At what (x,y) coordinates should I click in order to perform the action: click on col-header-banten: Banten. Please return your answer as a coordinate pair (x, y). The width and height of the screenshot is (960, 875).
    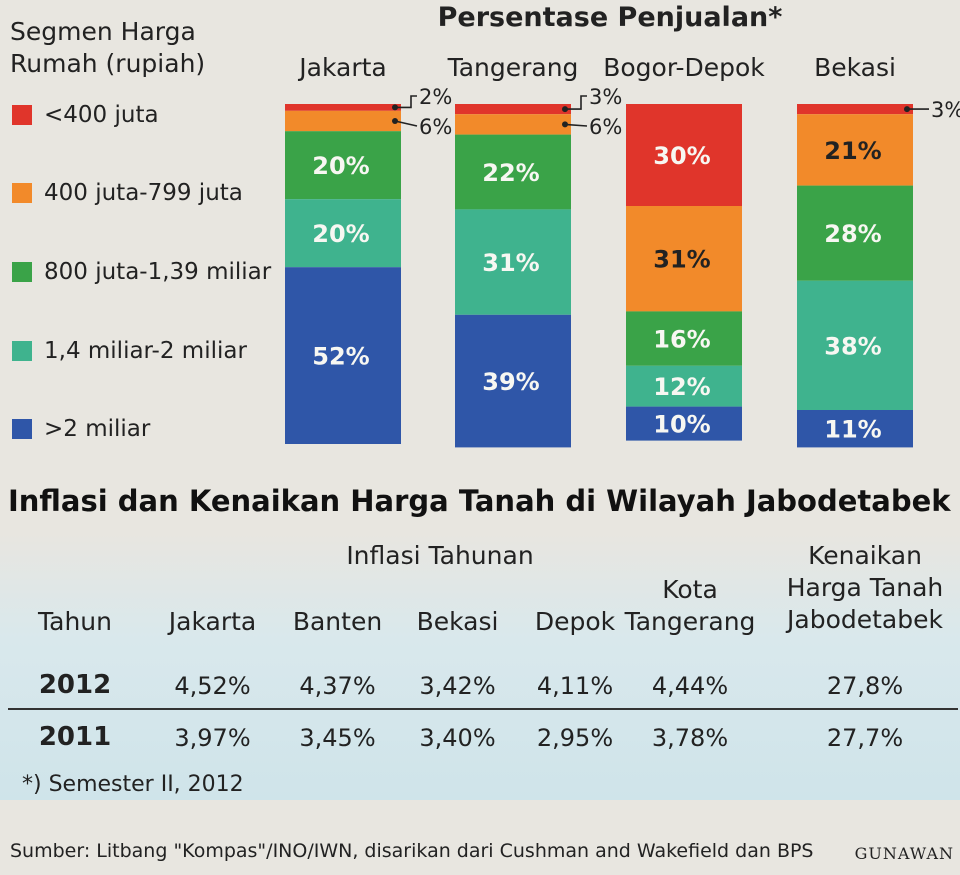
    Looking at the image, I should click on (337, 621).